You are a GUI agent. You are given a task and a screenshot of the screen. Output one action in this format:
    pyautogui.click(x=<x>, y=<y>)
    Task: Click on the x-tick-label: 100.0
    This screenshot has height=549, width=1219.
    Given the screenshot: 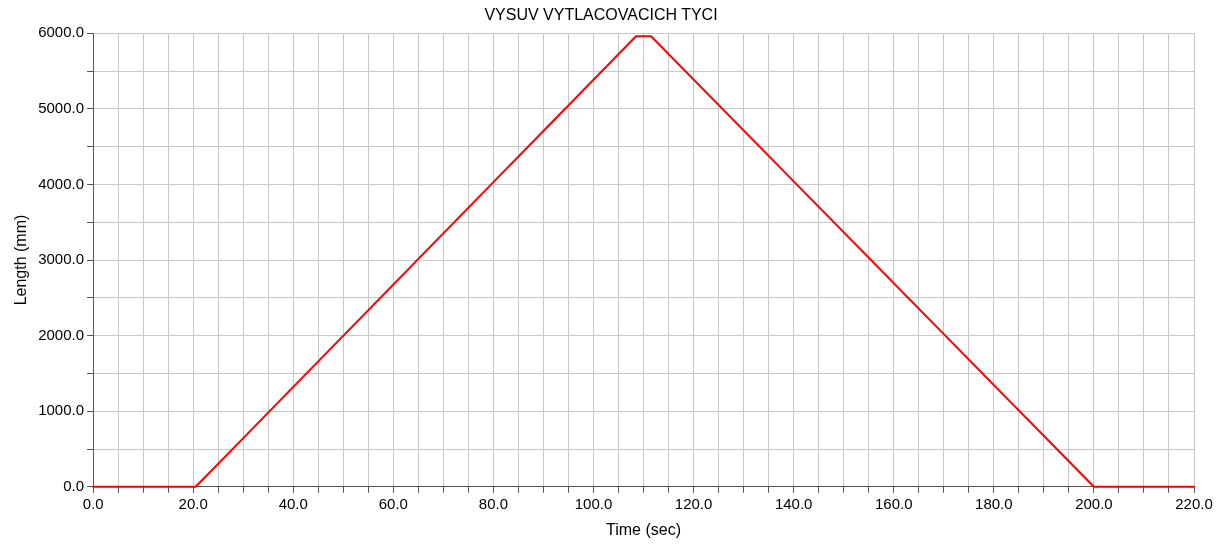 What is the action you would take?
    pyautogui.click(x=593, y=503)
    